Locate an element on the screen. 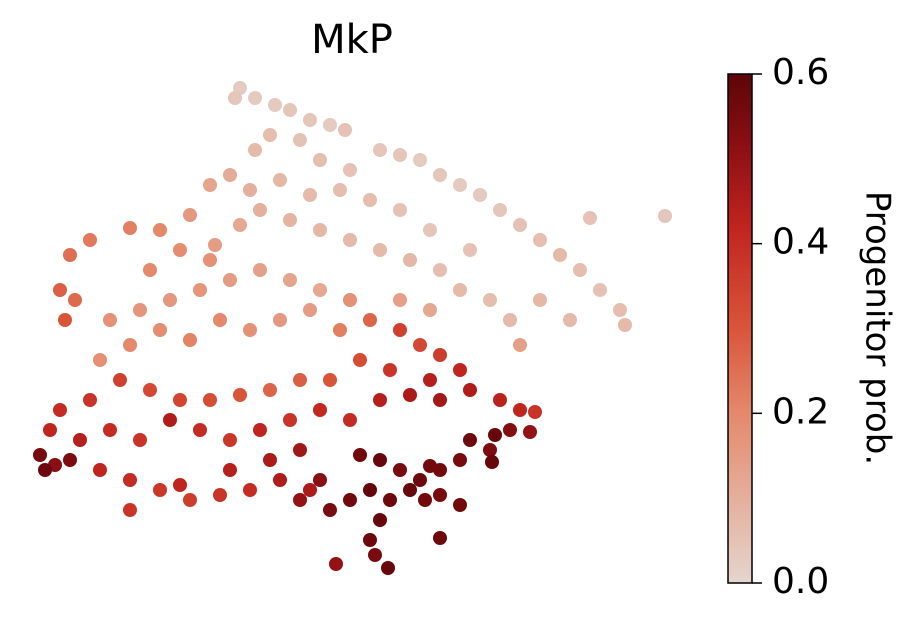  chart-title: MkP is located at coordinates (352, 40).